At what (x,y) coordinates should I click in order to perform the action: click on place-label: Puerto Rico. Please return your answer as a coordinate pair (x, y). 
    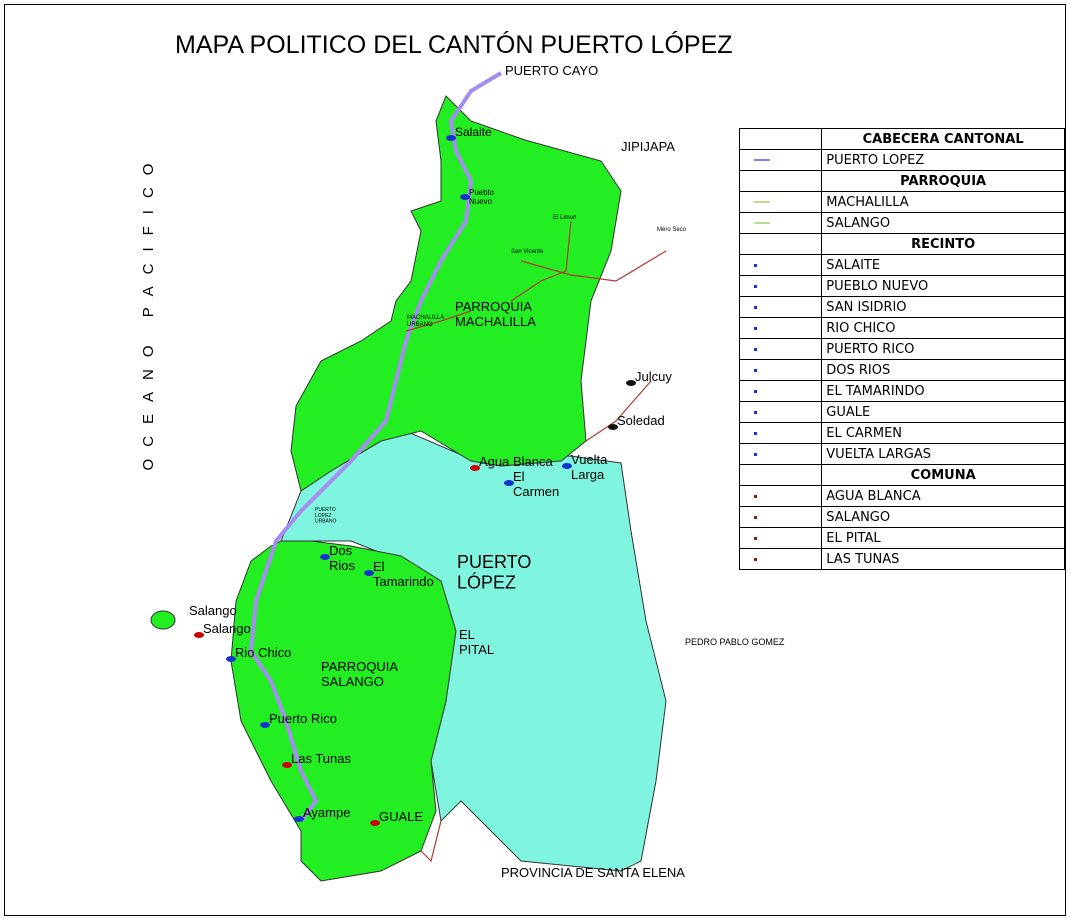
    Looking at the image, I should click on (303, 718).